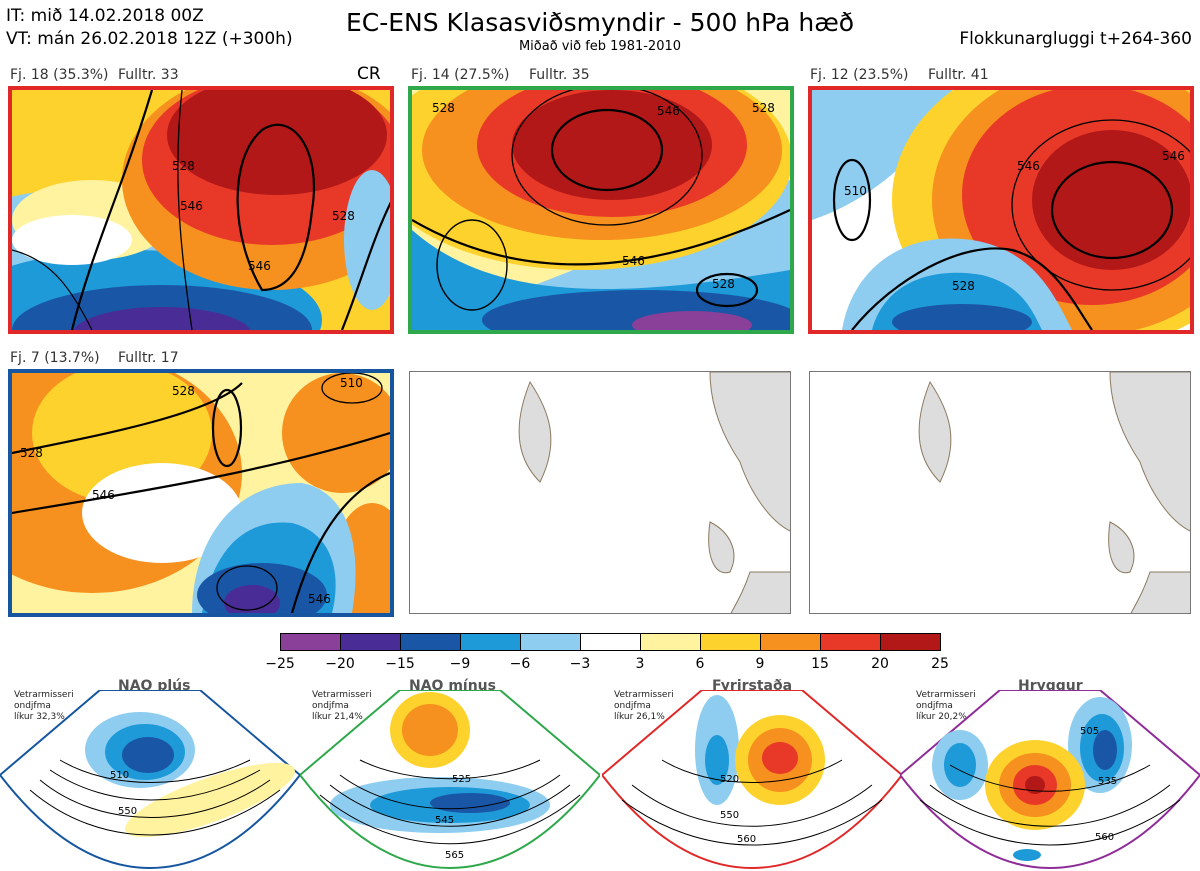 The height and width of the screenshot is (871, 1200). What do you see at coordinates (1050, 780) in the screenshot?
I see `regime-4-map: 505 535 560` at bounding box center [1050, 780].